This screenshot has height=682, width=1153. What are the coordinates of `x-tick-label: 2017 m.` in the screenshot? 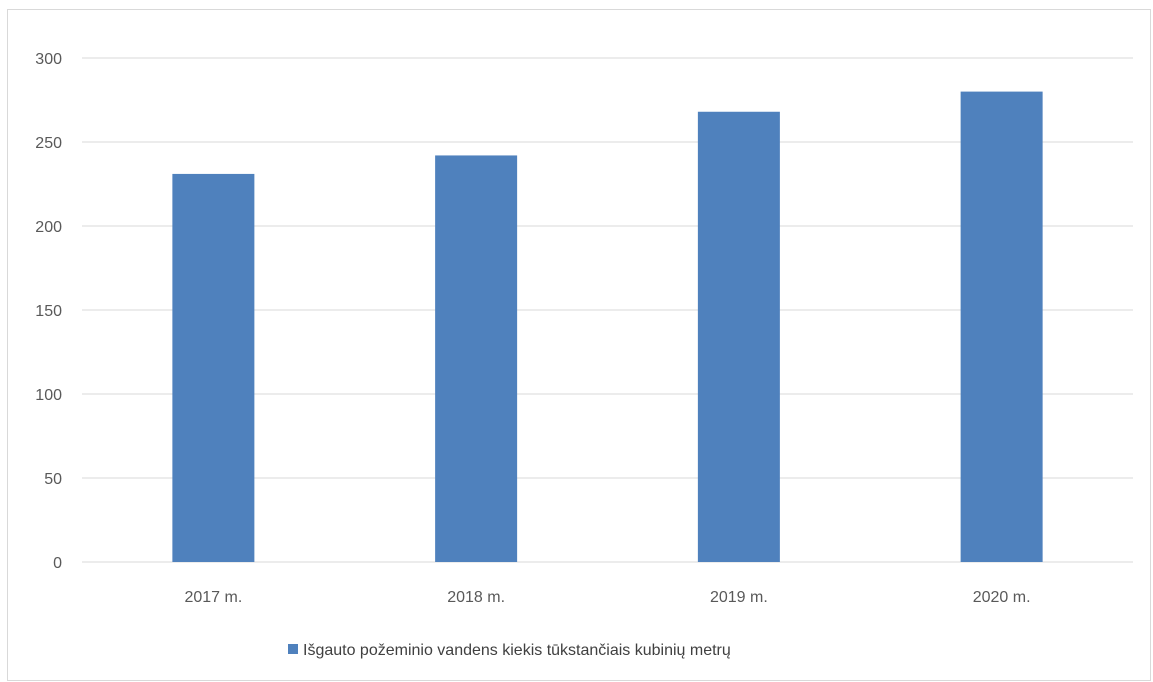 It's located at (213, 597).